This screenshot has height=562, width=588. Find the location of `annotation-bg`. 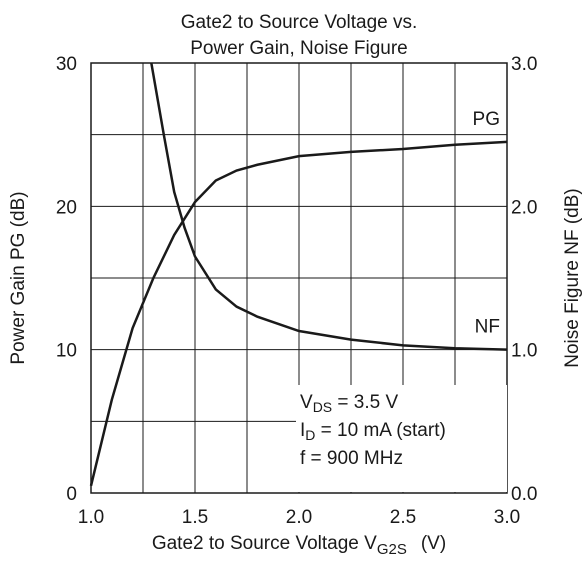

annotation-bg is located at coordinates (401, 438).